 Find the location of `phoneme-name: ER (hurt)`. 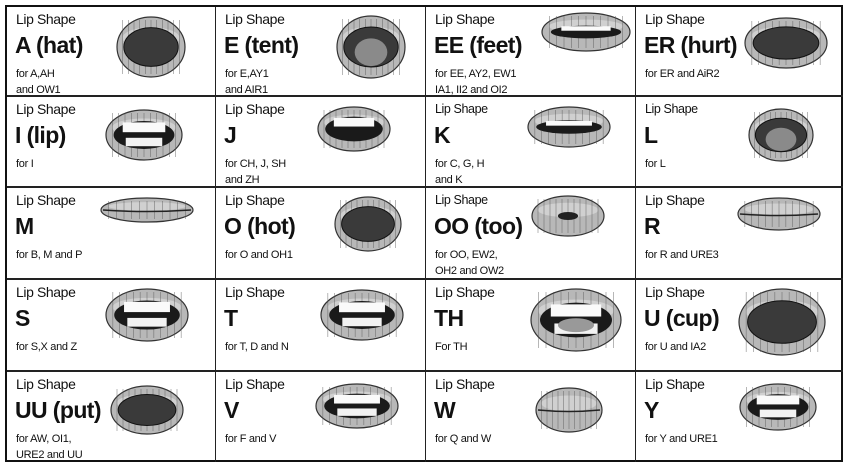

phoneme-name: ER (hurt) is located at coordinates (691, 45).